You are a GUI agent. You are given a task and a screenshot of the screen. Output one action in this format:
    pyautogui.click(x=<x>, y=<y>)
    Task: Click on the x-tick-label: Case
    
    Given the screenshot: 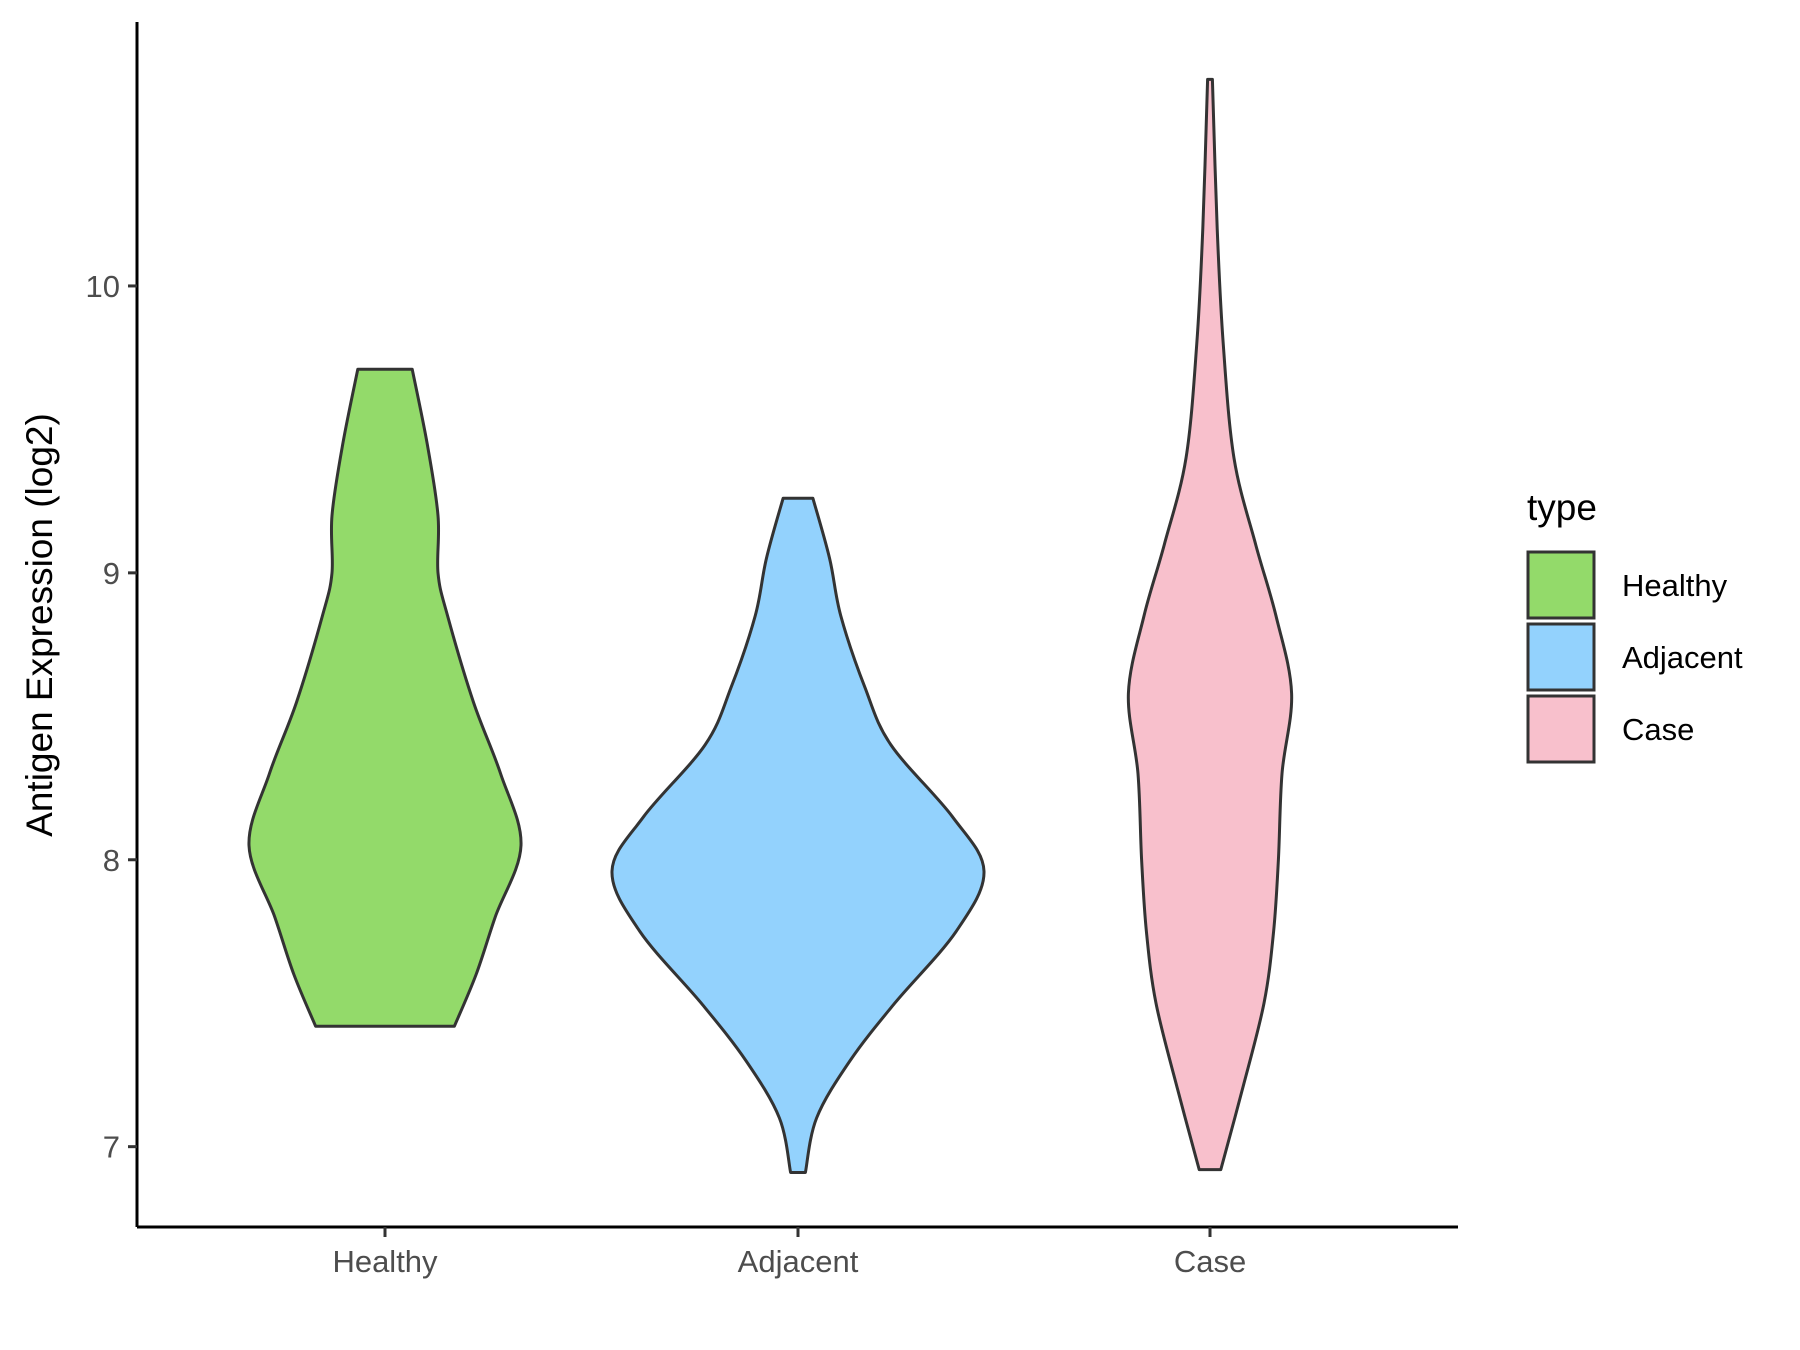 What is the action you would take?
    pyautogui.click(x=1210, y=1261)
    